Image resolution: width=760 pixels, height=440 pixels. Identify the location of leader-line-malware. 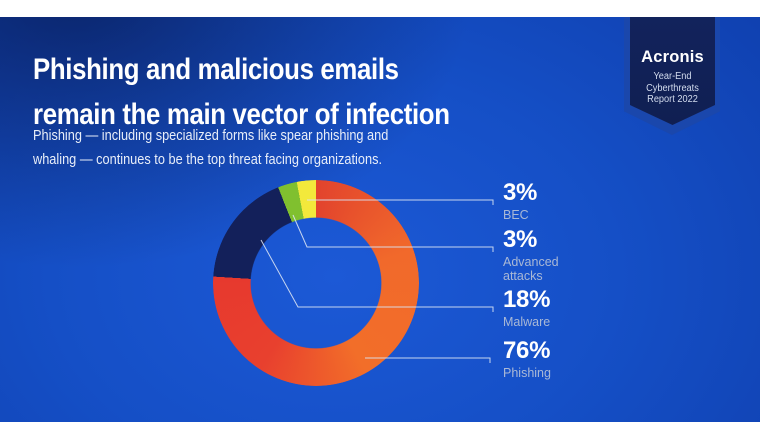
(377, 275).